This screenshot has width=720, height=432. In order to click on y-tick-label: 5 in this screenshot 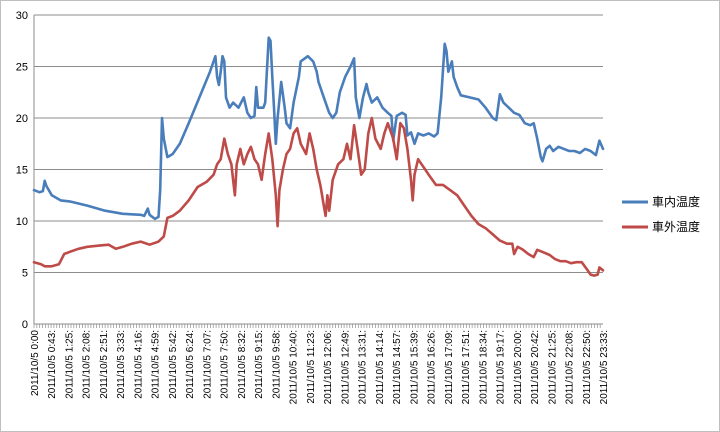, I will do `click(25, 274)`.